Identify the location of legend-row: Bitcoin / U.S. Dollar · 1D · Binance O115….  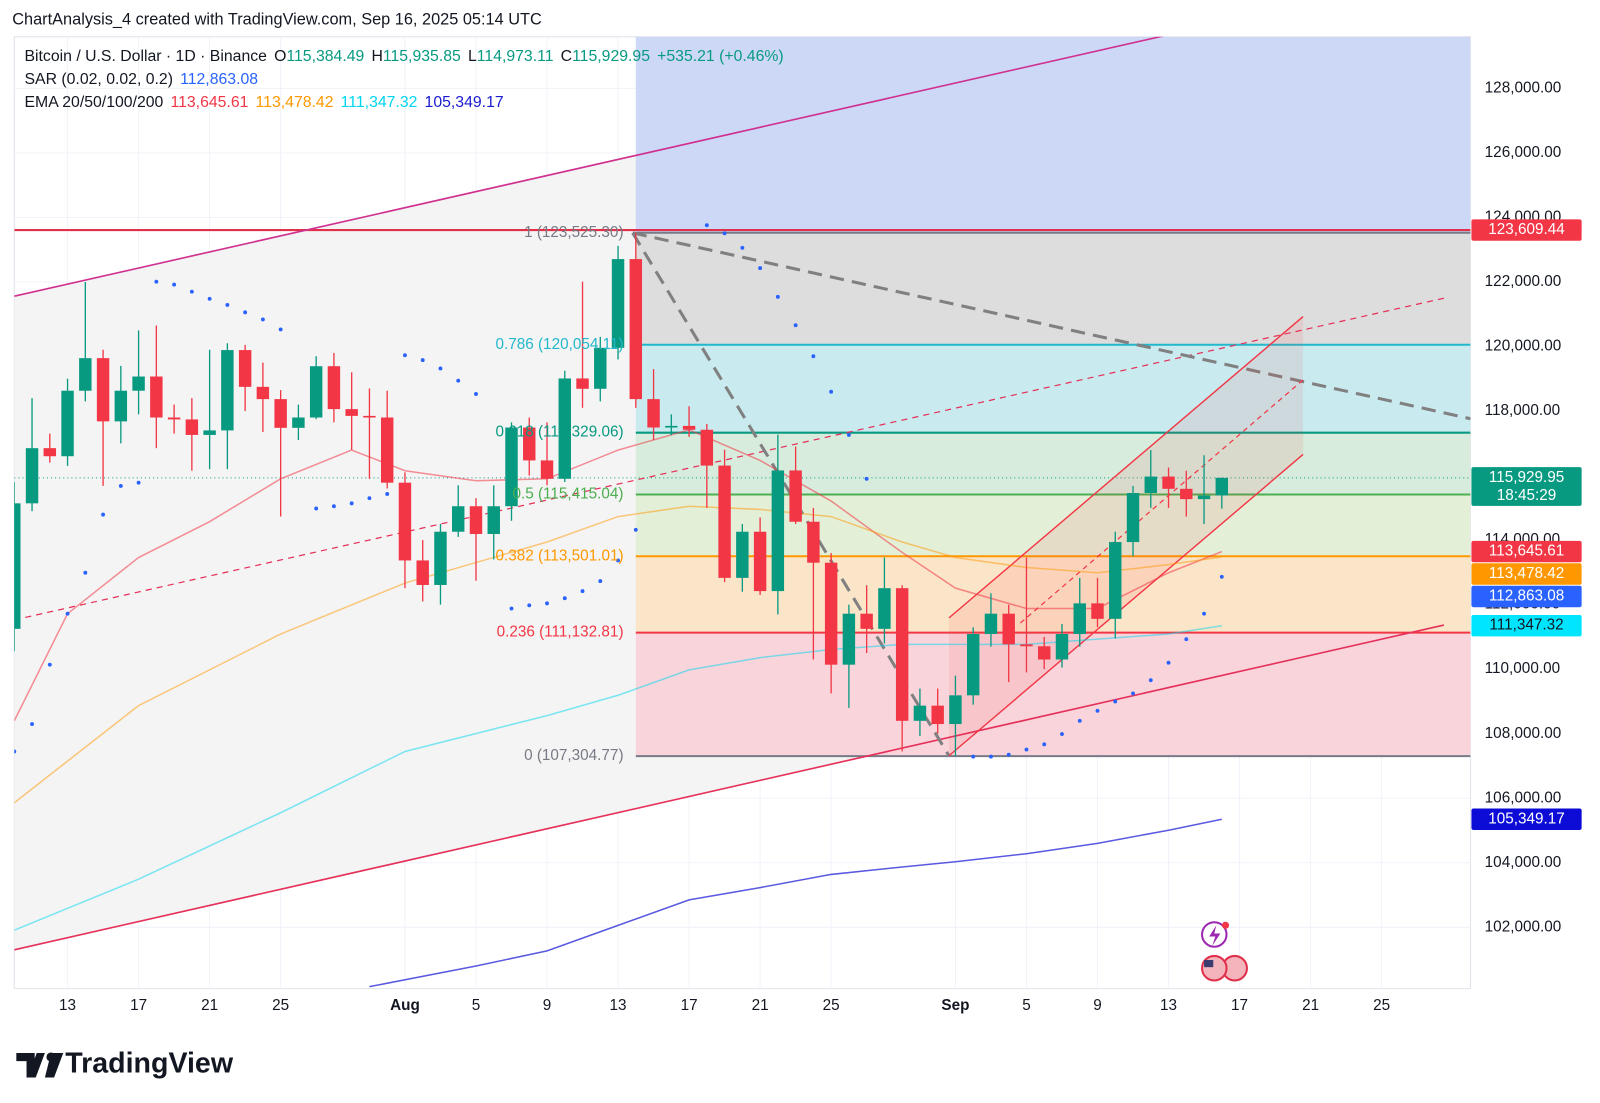
(403, 56).